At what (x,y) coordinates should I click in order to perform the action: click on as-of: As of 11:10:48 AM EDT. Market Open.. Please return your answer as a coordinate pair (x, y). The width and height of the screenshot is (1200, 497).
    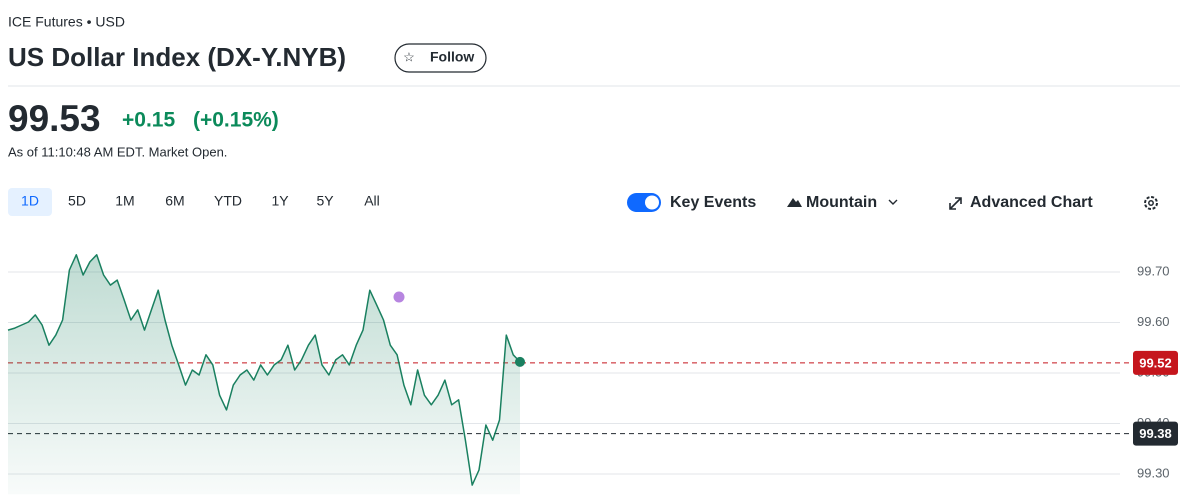
    Looking at the image, I should click on (117, 151).